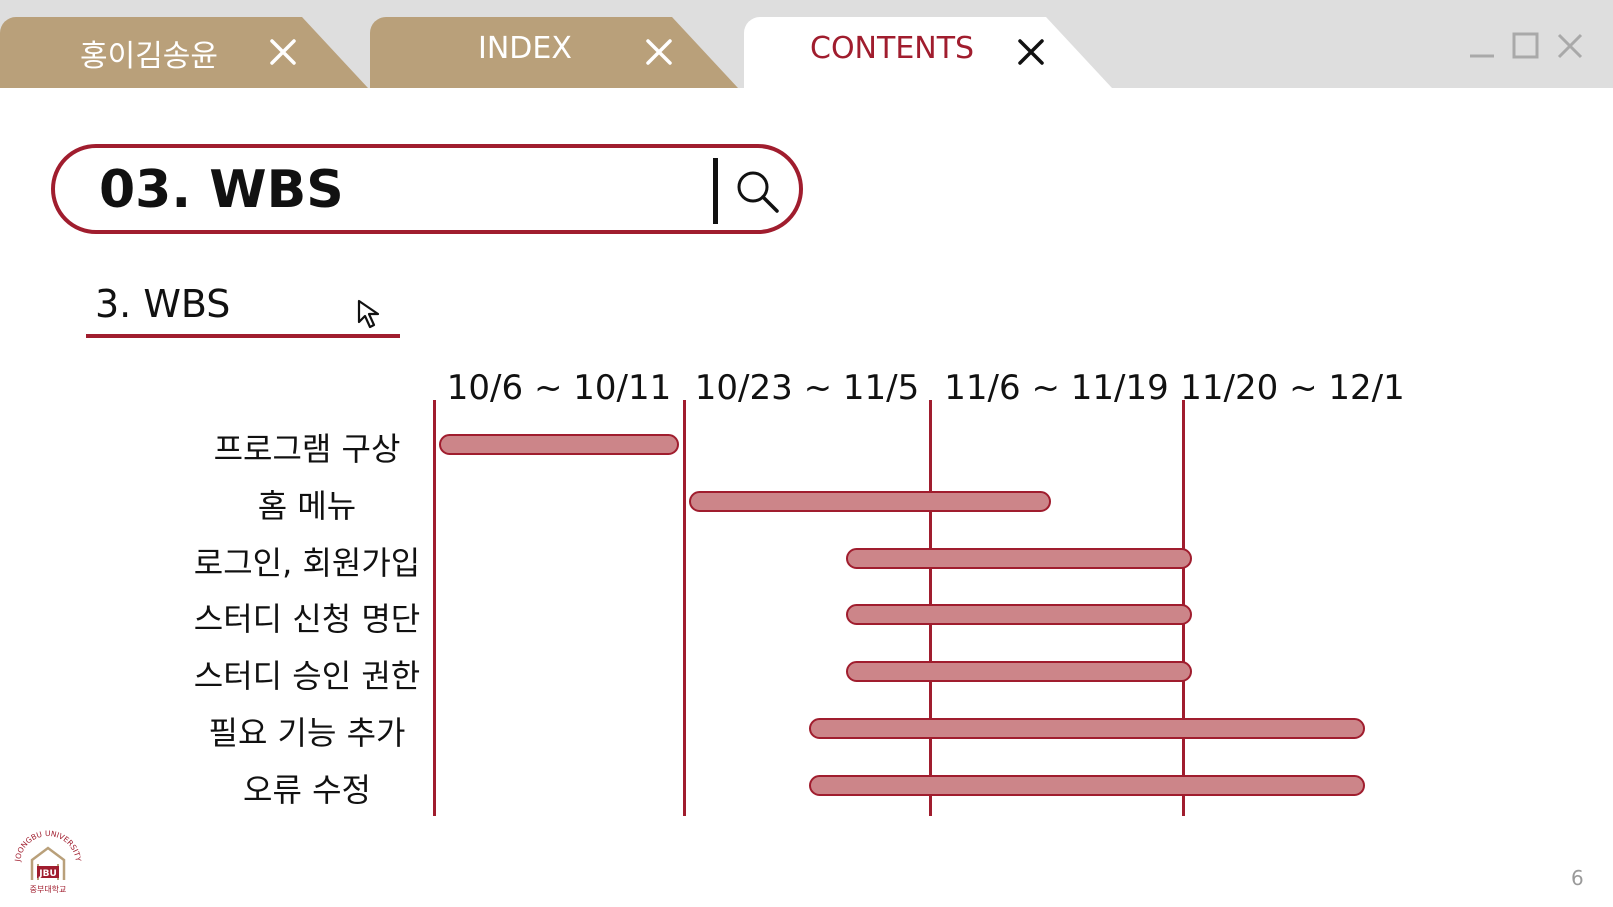 The image size is (1613, 907). Describe the element at coordinates (307, 733) in the screenshot. I see `task-label: 필요 기능 추가` at that location.